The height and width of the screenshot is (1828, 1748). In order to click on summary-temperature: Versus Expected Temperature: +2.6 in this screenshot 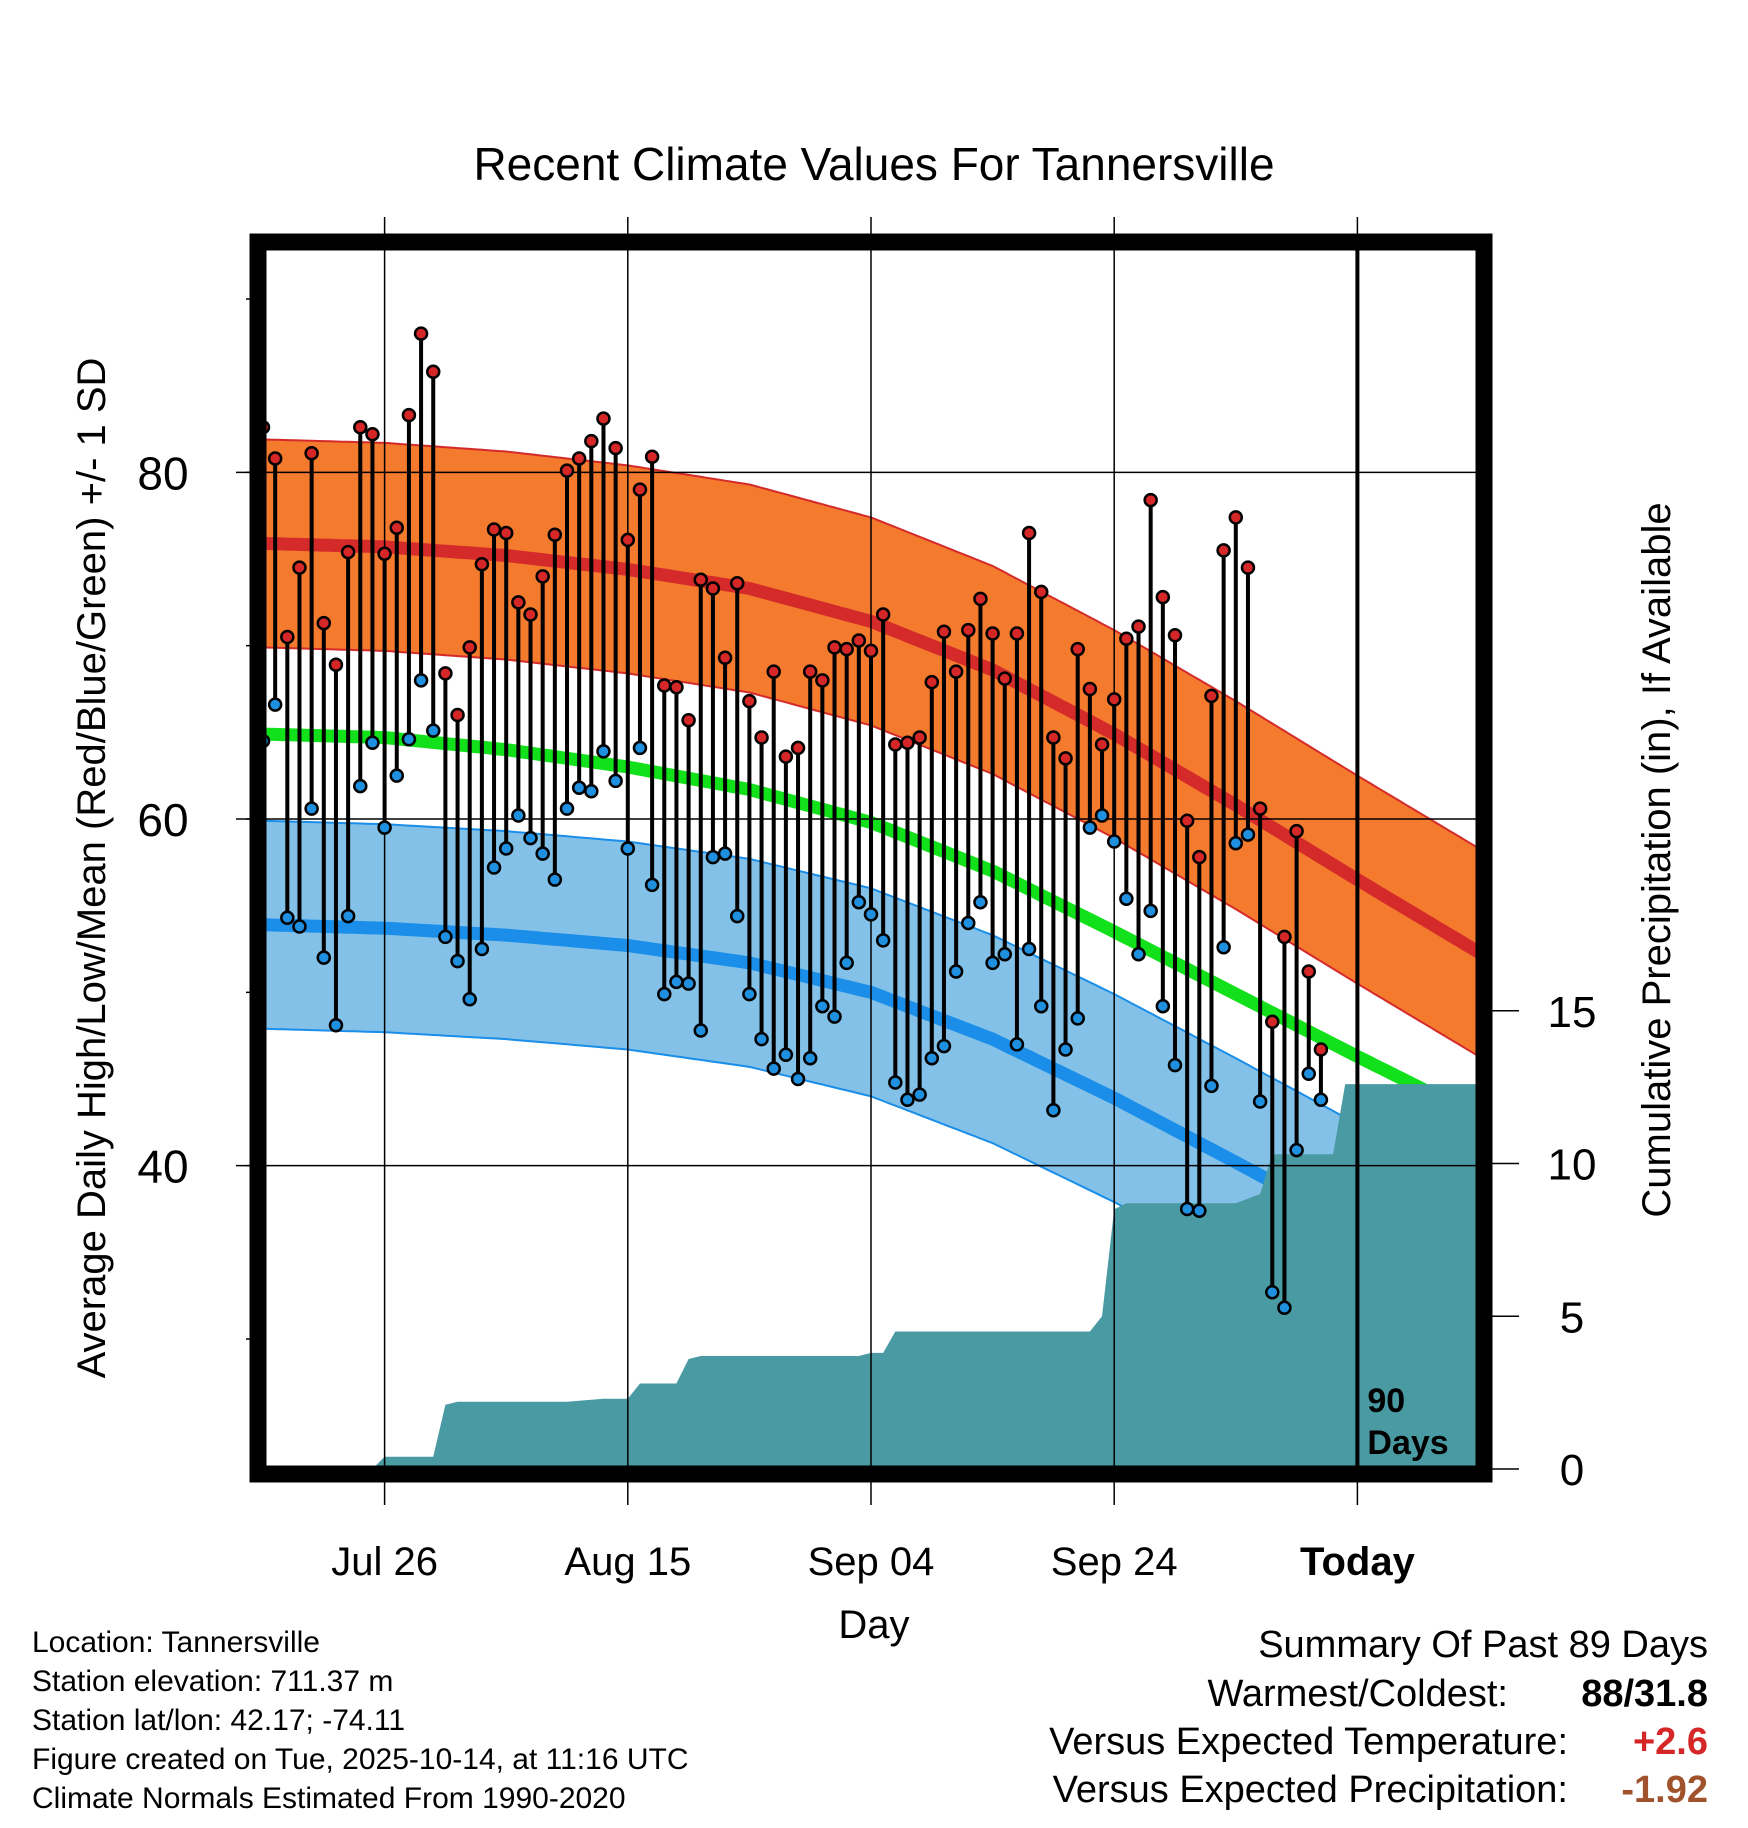, I will do `click(1258, 1742)`.